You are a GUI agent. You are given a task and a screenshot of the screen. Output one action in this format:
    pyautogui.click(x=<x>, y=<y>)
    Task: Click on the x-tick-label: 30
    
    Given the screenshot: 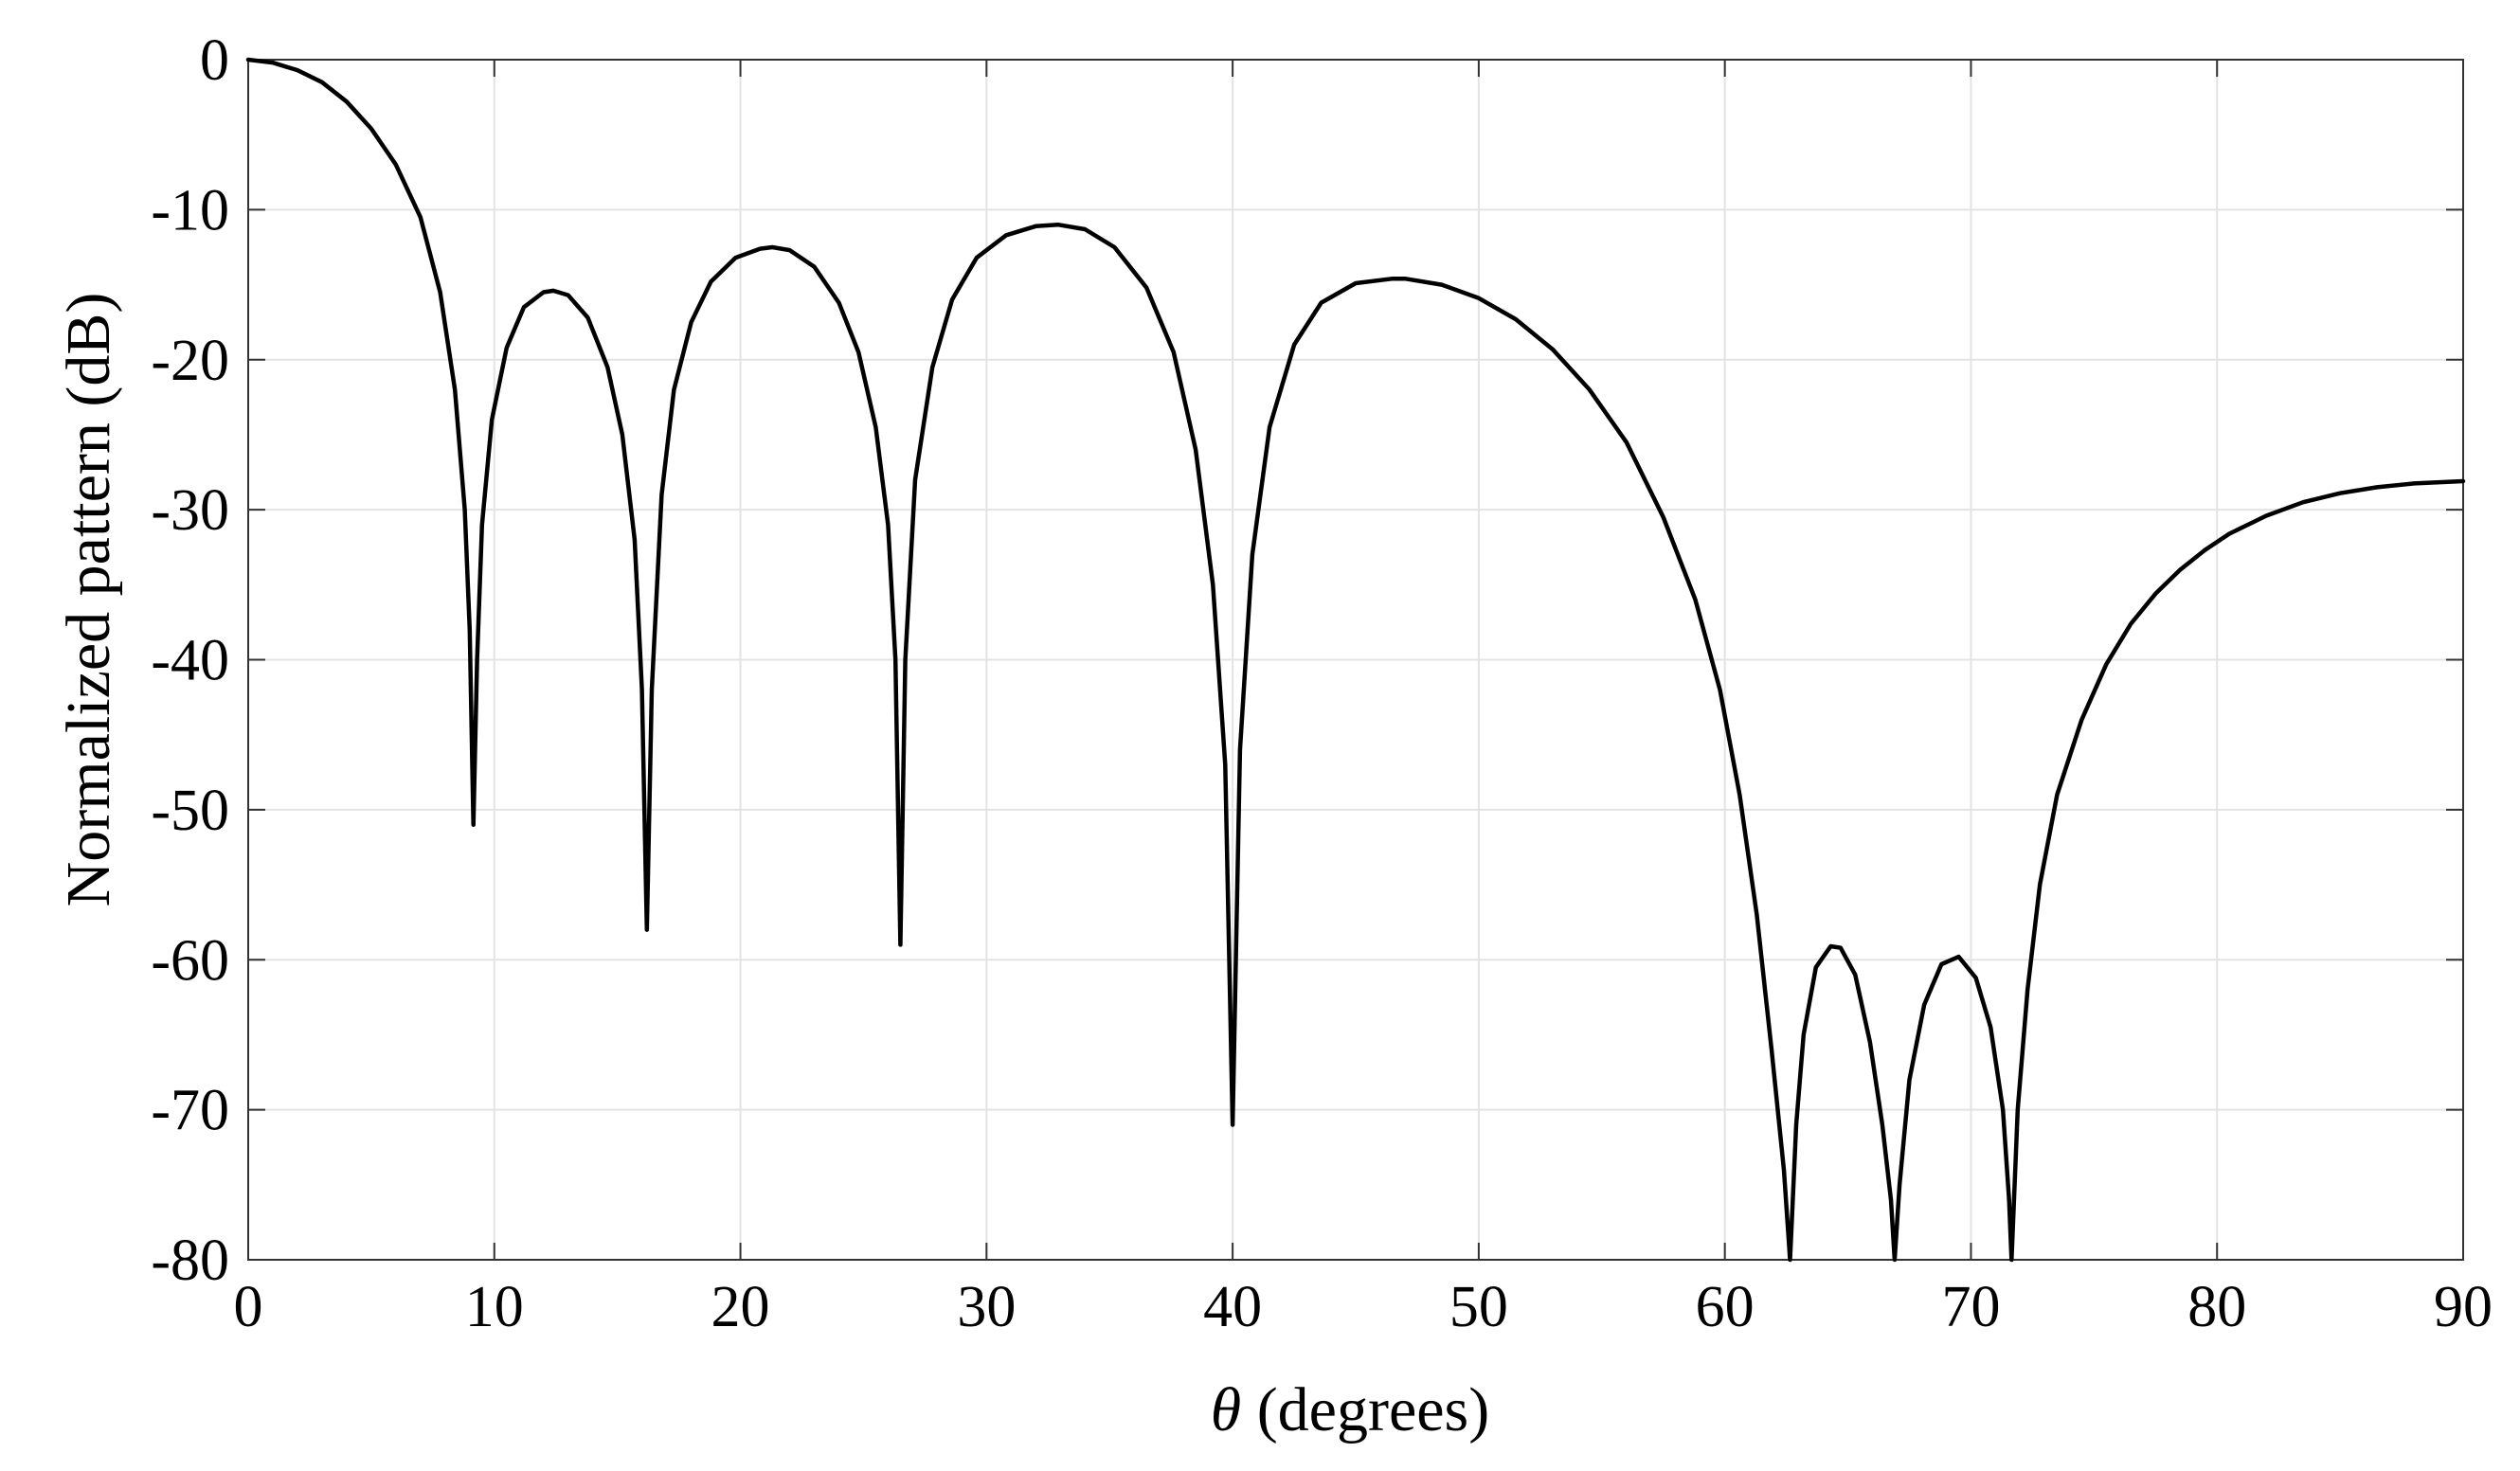 What is the action you would take?
    pyautogui.click(x=986, y=1307)
    